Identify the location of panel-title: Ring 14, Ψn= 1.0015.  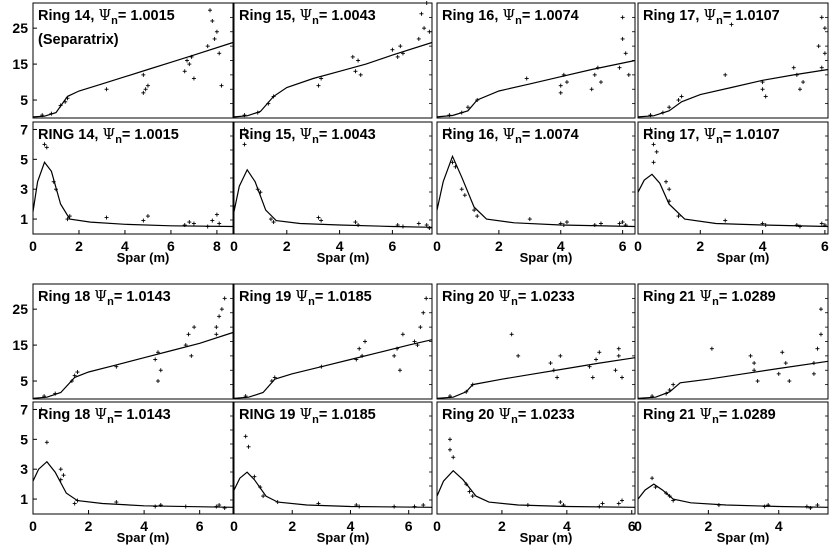
(106, 17).